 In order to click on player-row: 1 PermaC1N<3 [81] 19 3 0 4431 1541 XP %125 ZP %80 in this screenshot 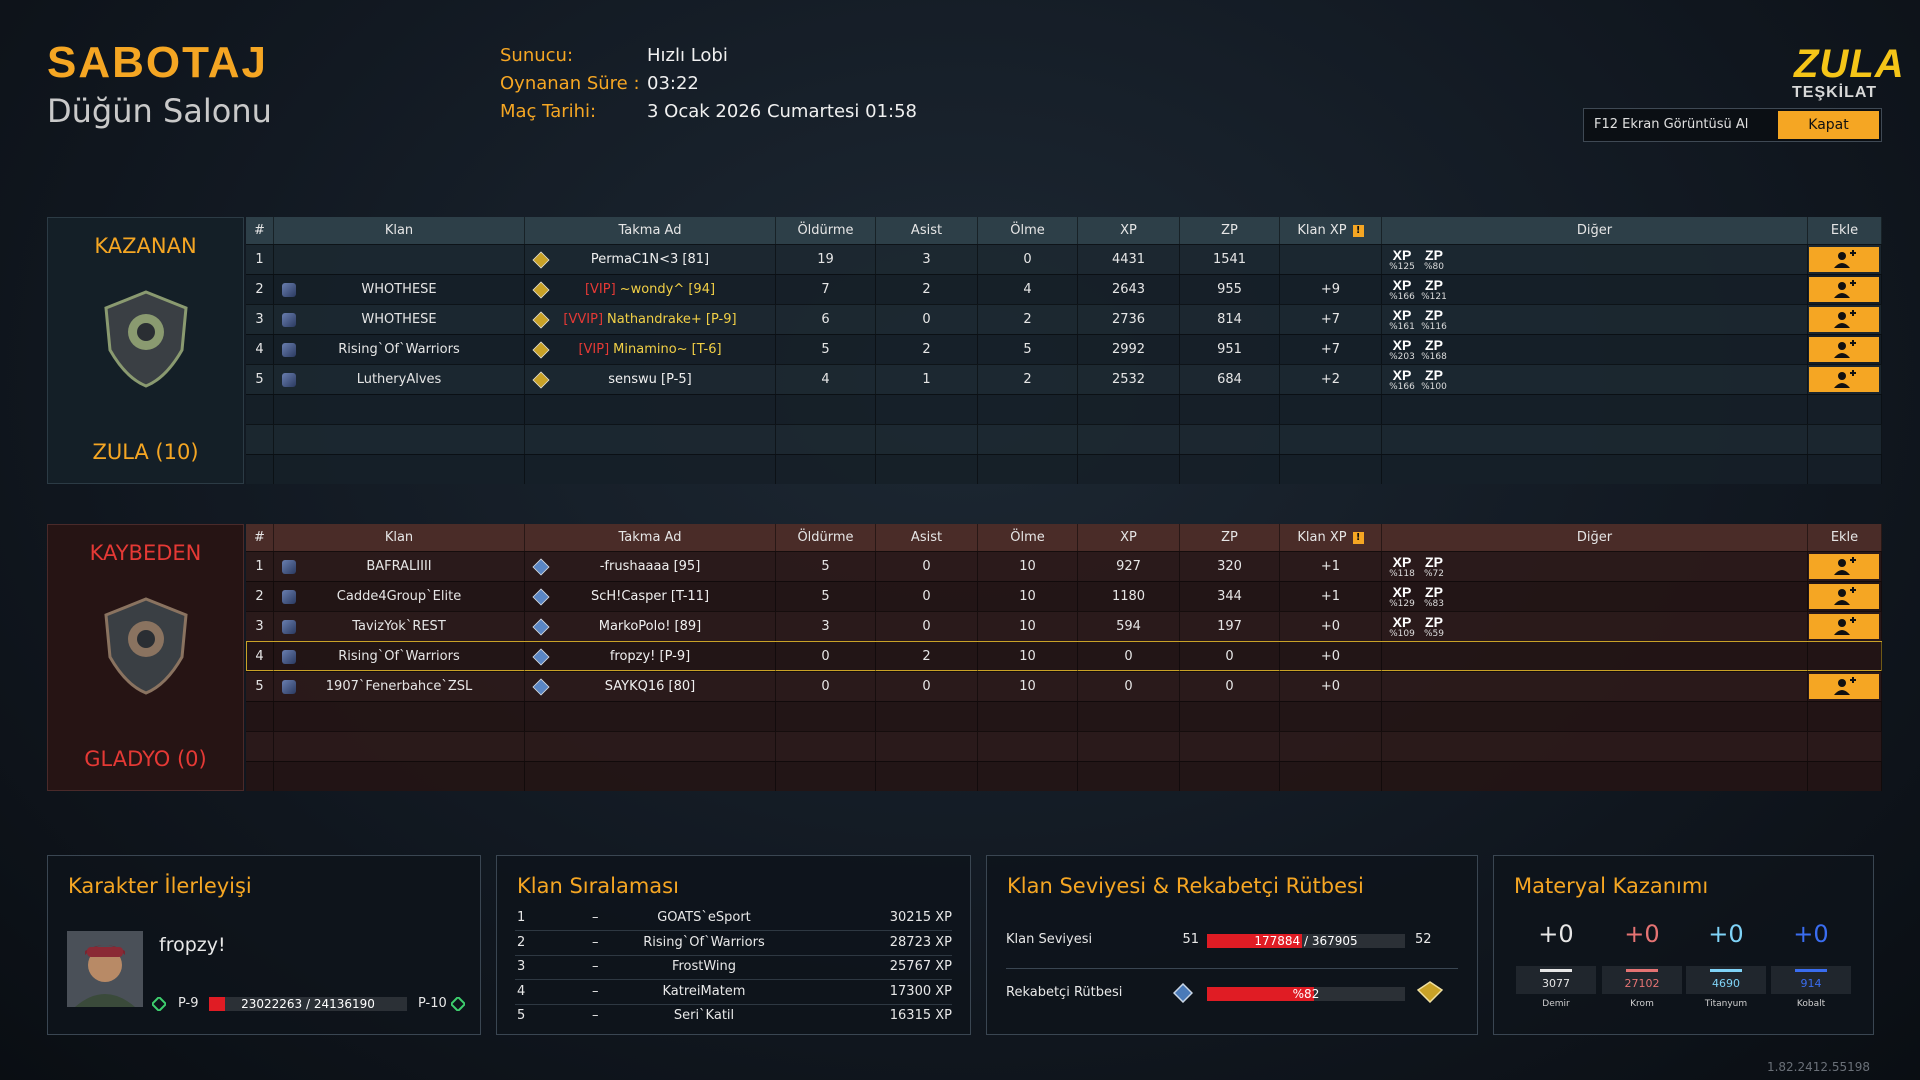, I will do `click(1064, 259)`.